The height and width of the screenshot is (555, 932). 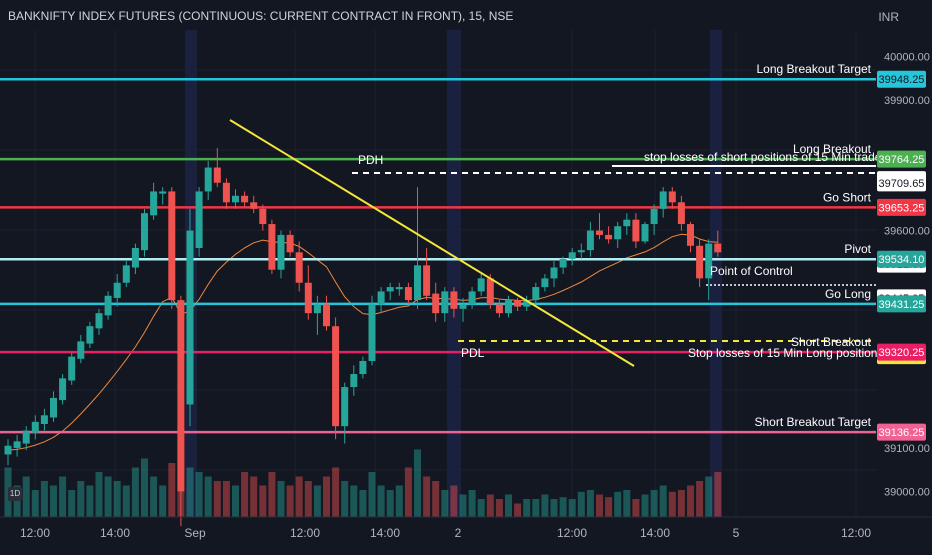 I want to click on price-badge-text: 39764.25, so click(x=902, y=160).